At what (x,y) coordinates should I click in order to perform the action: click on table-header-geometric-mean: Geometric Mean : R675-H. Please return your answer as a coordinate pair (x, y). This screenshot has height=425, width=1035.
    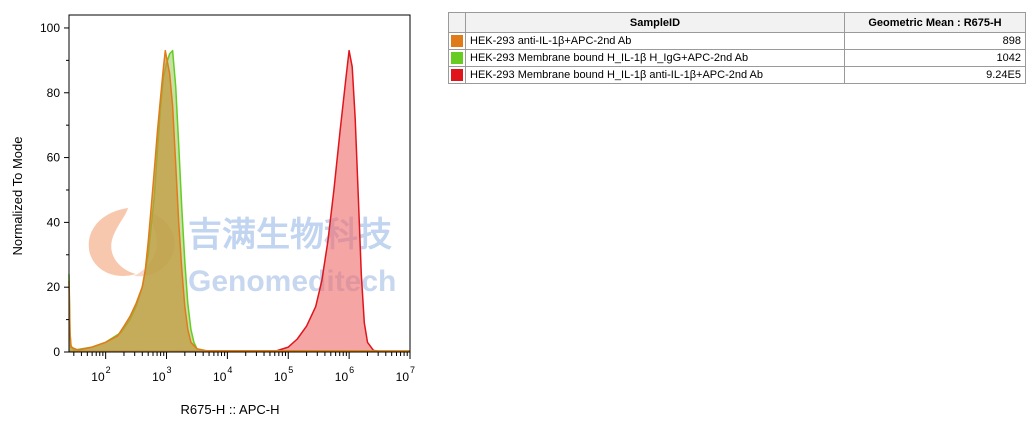
    Looking at the image, I should click on (935, 22).